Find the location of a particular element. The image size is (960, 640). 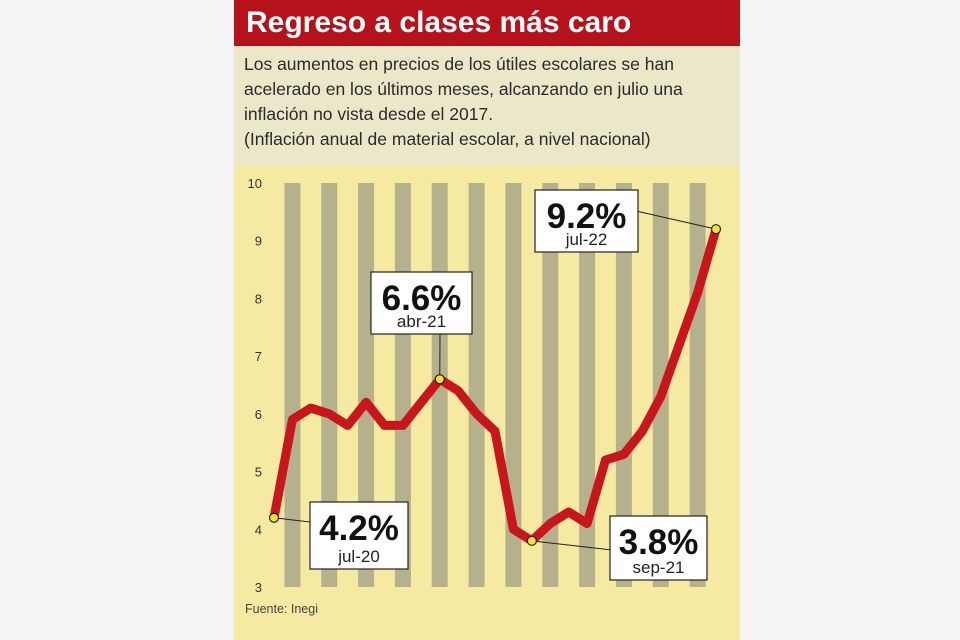

annotation-date: sep-21 is located at coordinates (659, 567).